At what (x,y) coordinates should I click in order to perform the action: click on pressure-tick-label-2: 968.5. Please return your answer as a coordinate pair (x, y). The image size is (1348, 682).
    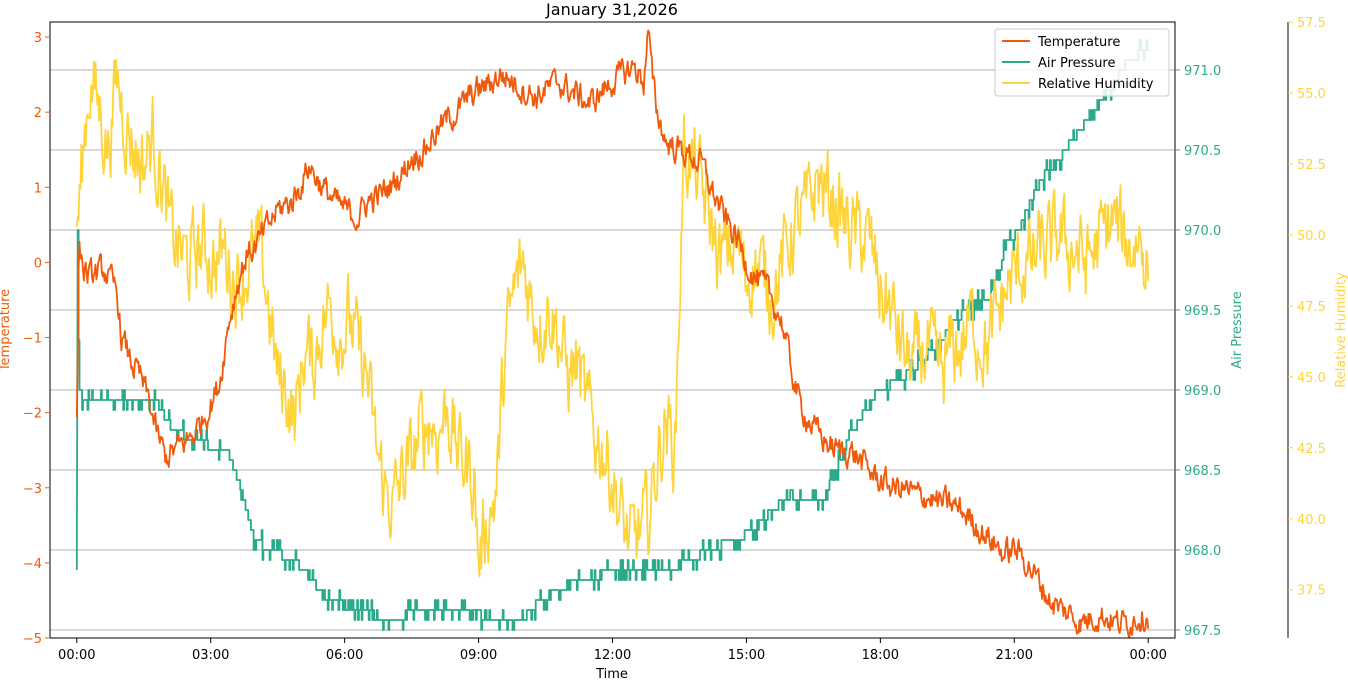
    Looking at the image, I should click on (1202, 471).